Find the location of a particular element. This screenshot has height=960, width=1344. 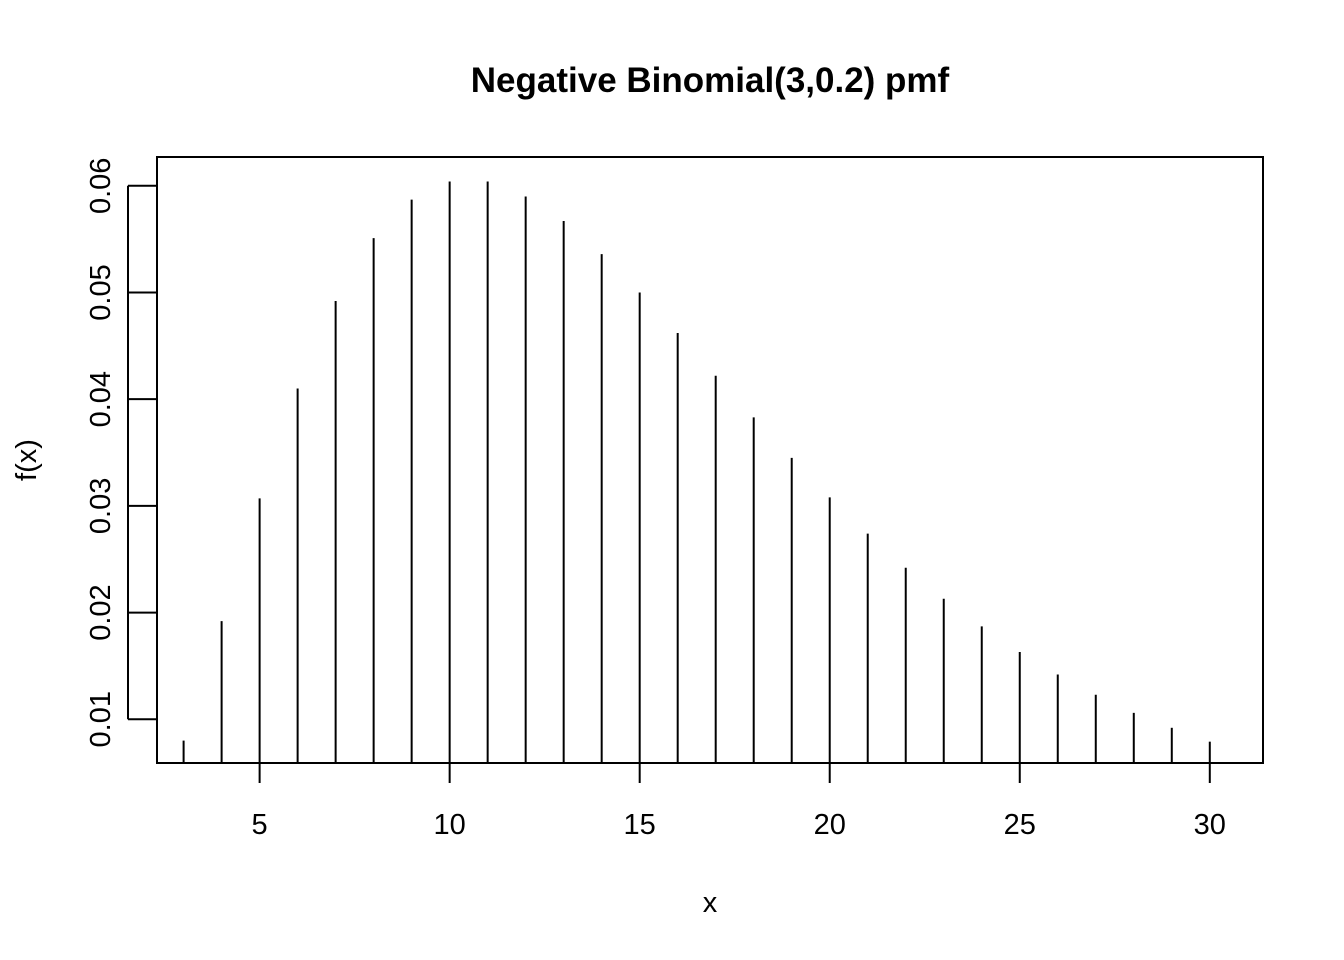

x-tick-label-10: 10 is located at coordinates (450, 825).